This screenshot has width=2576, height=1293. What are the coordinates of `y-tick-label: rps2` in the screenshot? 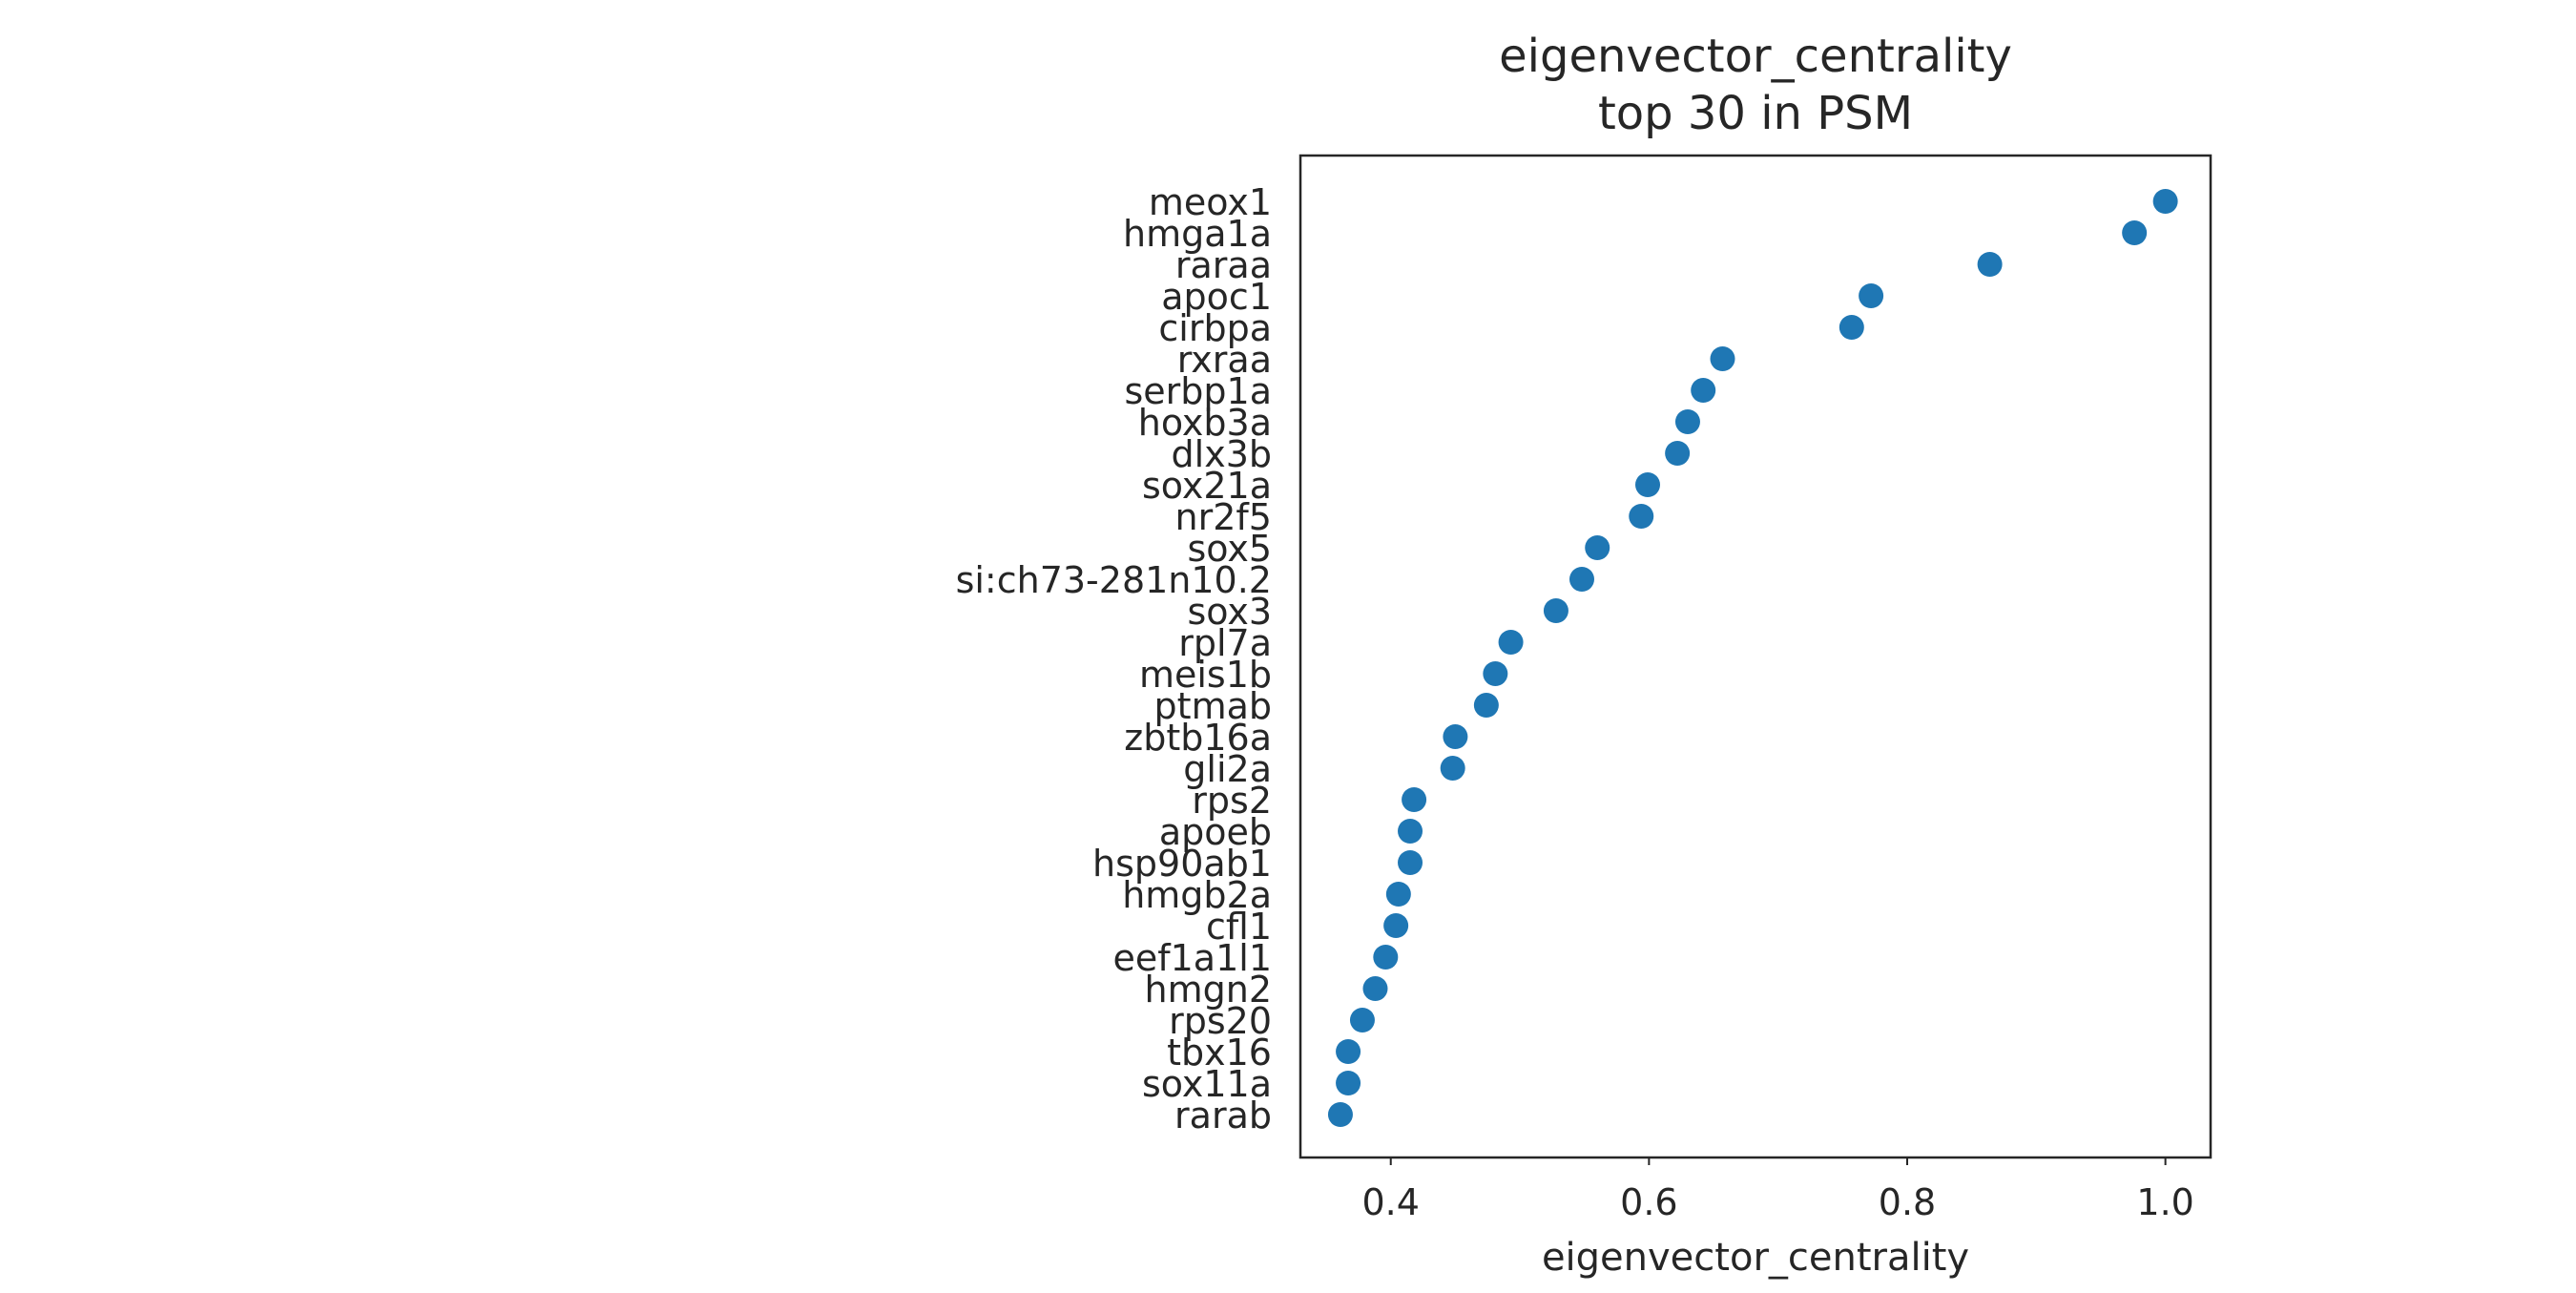 It's located at (1232, 801).